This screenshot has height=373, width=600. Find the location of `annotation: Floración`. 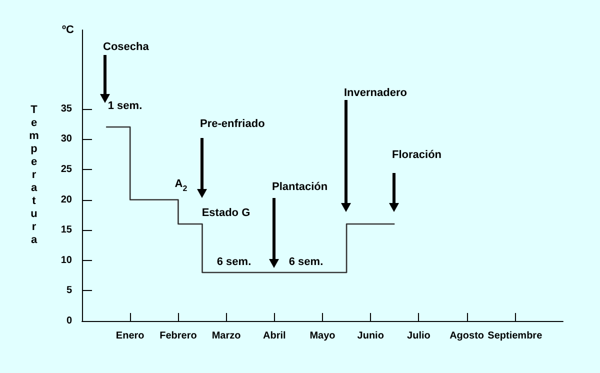

annotation: Floración is located at coordinates (417, 155).